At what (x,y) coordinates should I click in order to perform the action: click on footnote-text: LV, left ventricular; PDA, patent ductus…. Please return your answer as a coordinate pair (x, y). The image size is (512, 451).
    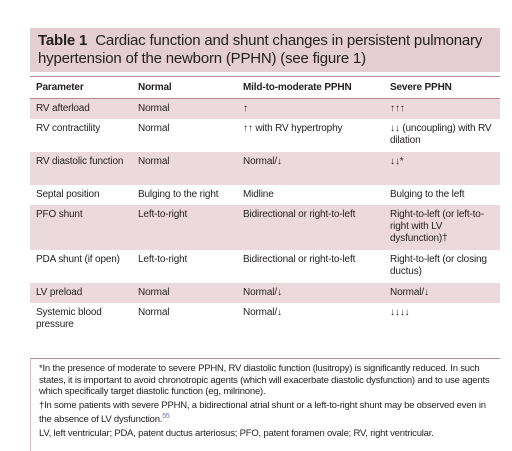
    Looking at the image, I should click on (236, 433).